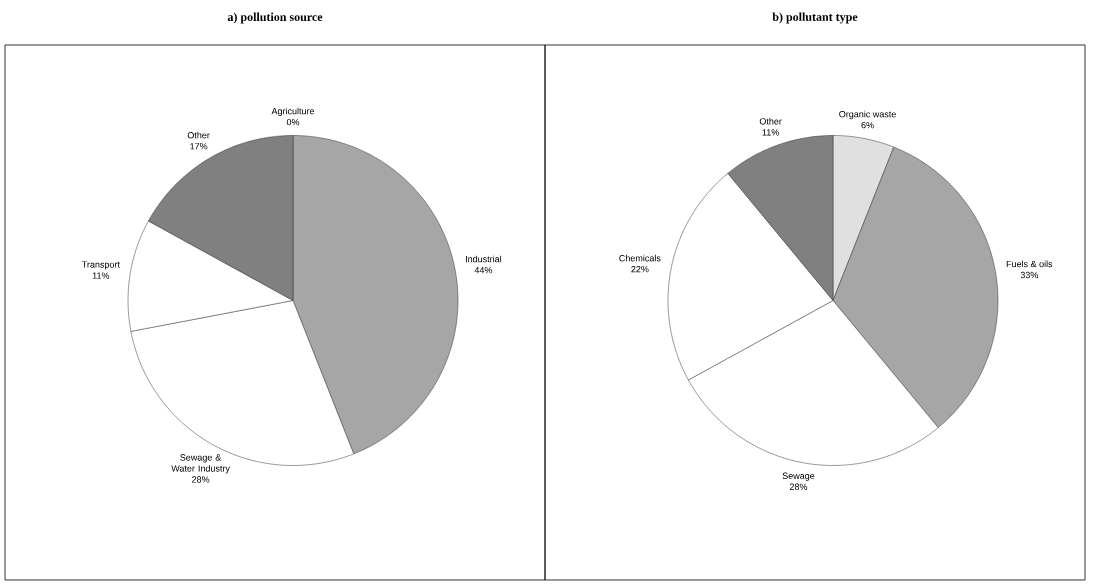  Describe the element at coordinates (1029, 264) in the screenshot. I see `slice-label: Fuels & oils` at that location.